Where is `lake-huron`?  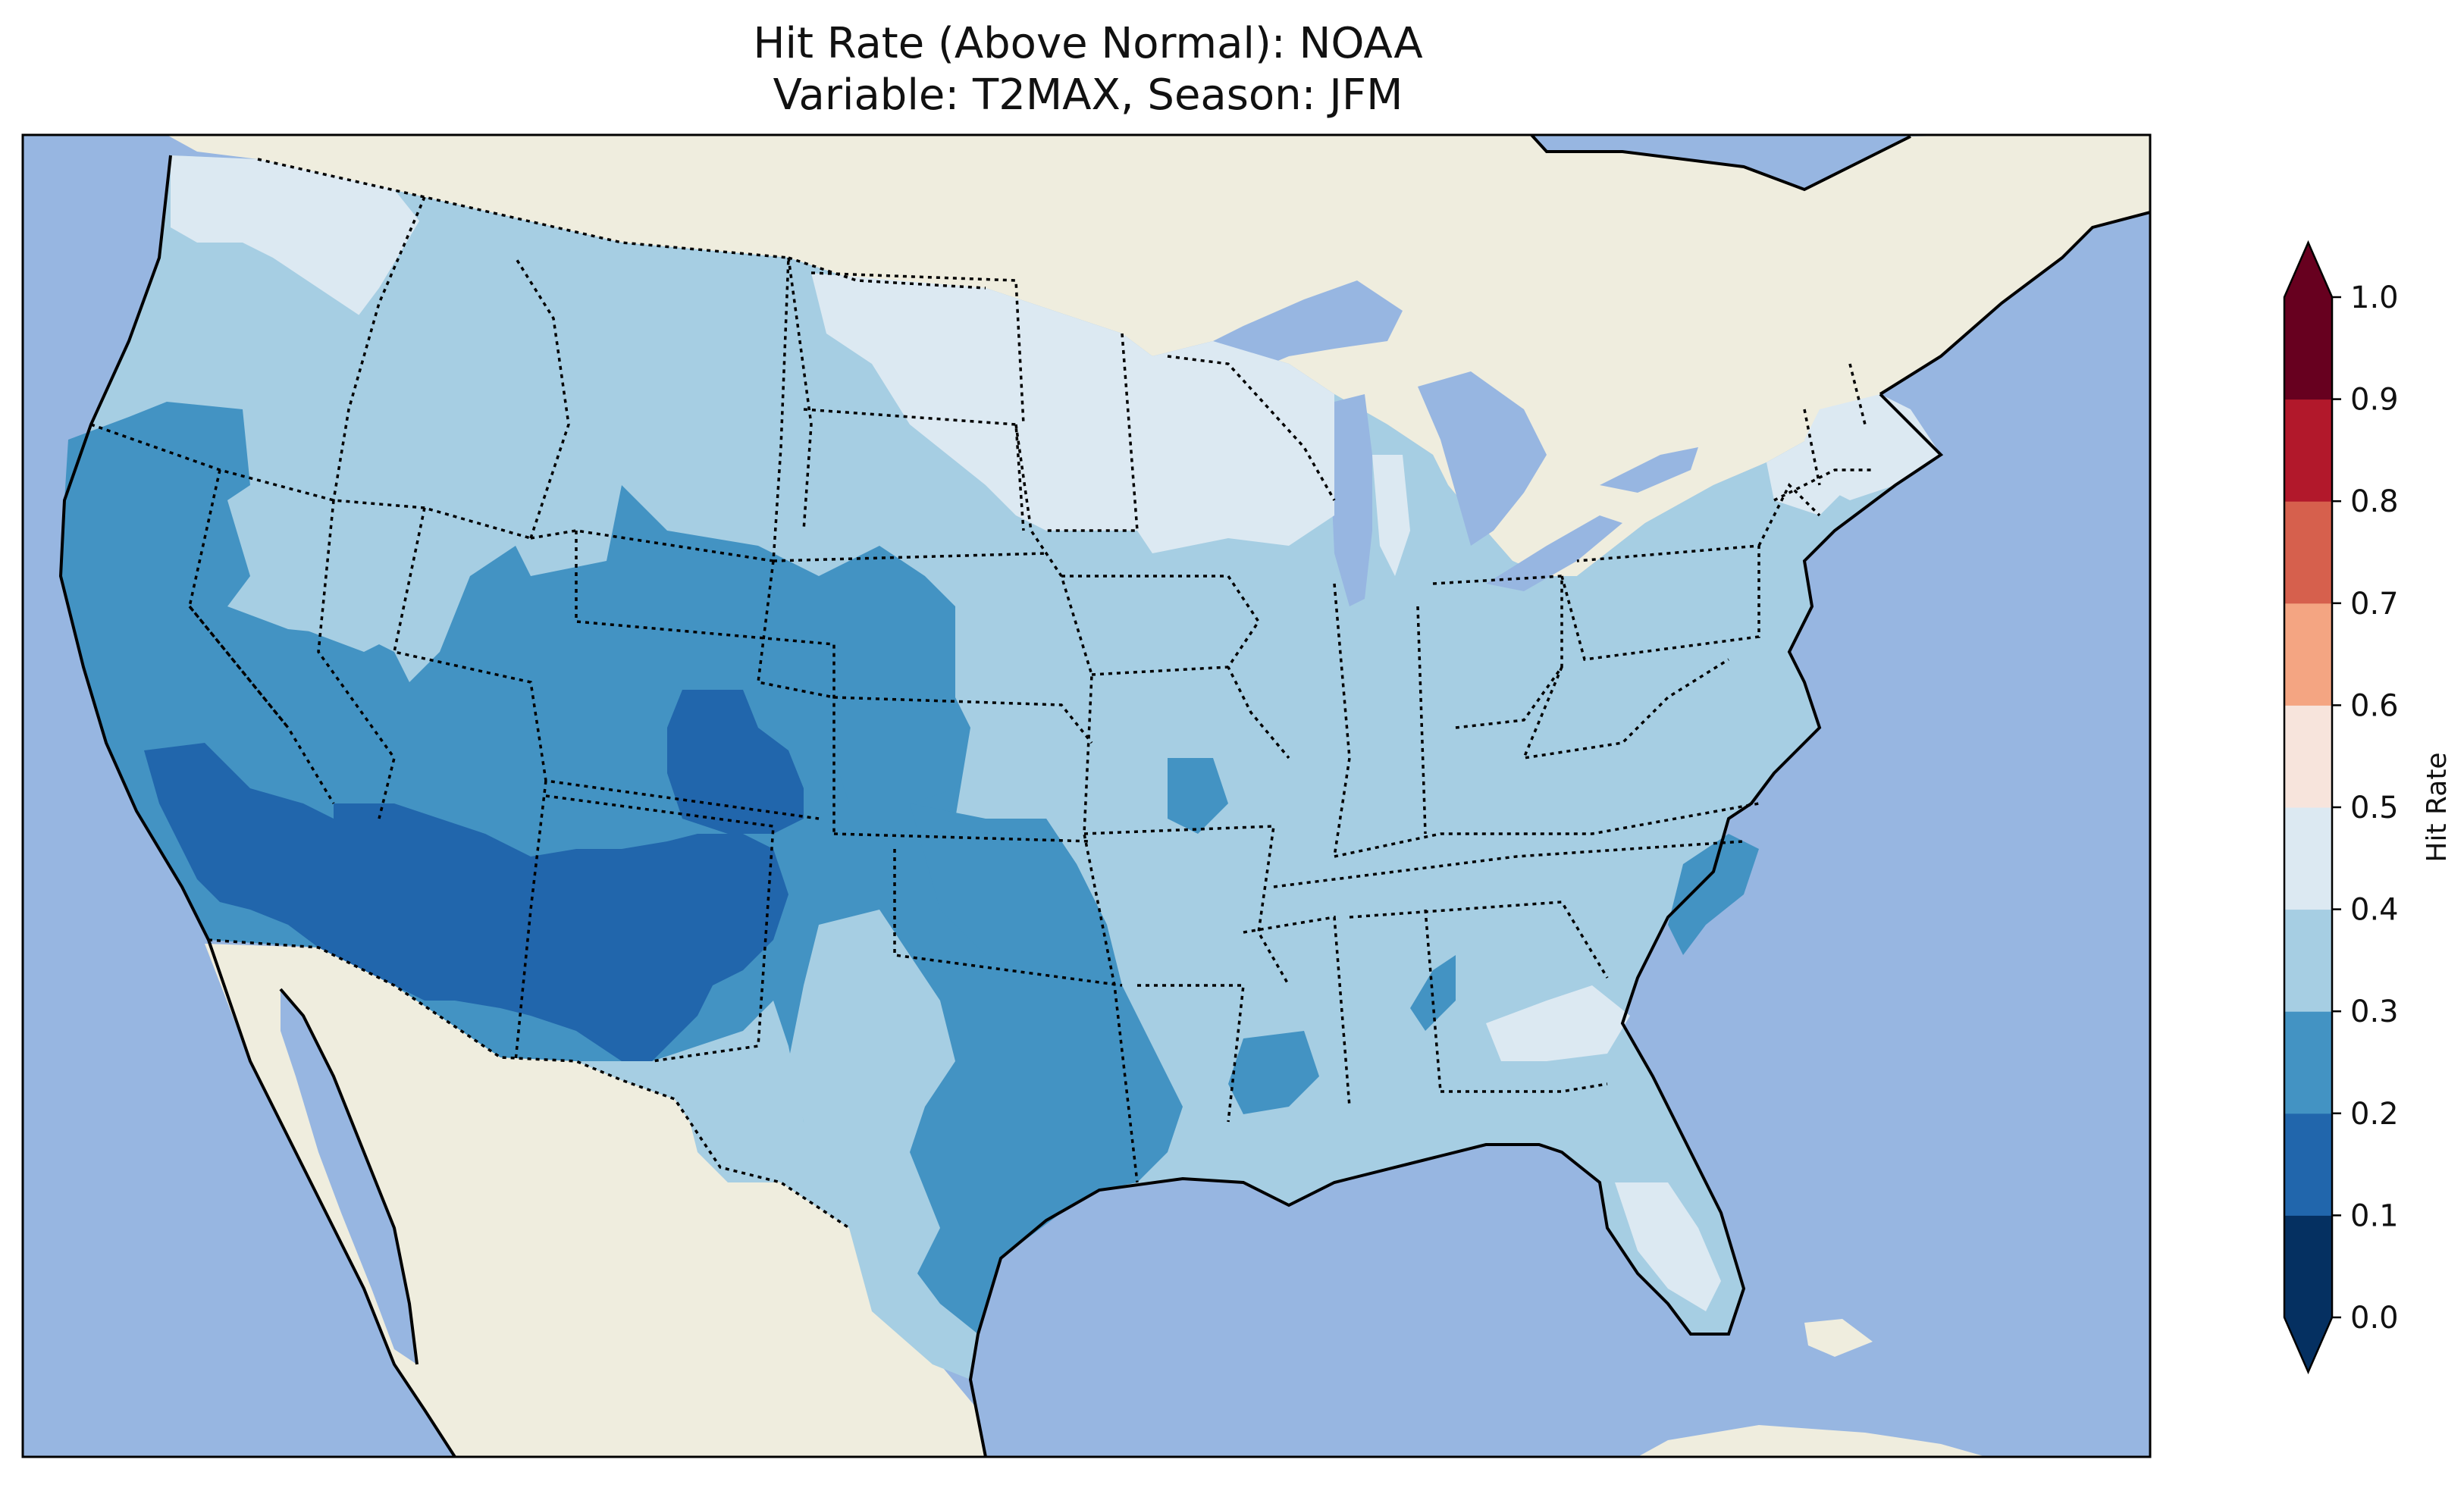
lake-huron is located at coordinates (1482, 458).